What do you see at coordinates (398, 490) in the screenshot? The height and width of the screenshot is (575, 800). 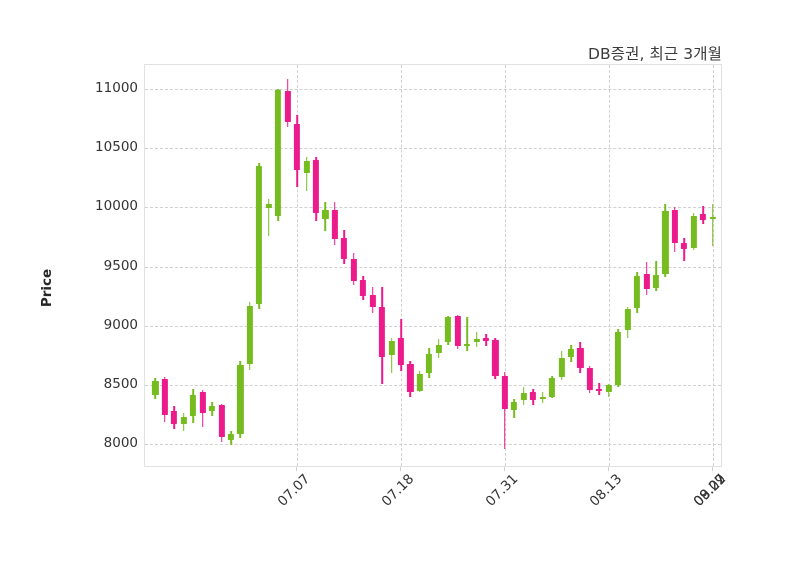 I see `x-axis-tick-label: 07.18` at bounding box center [398, 490].